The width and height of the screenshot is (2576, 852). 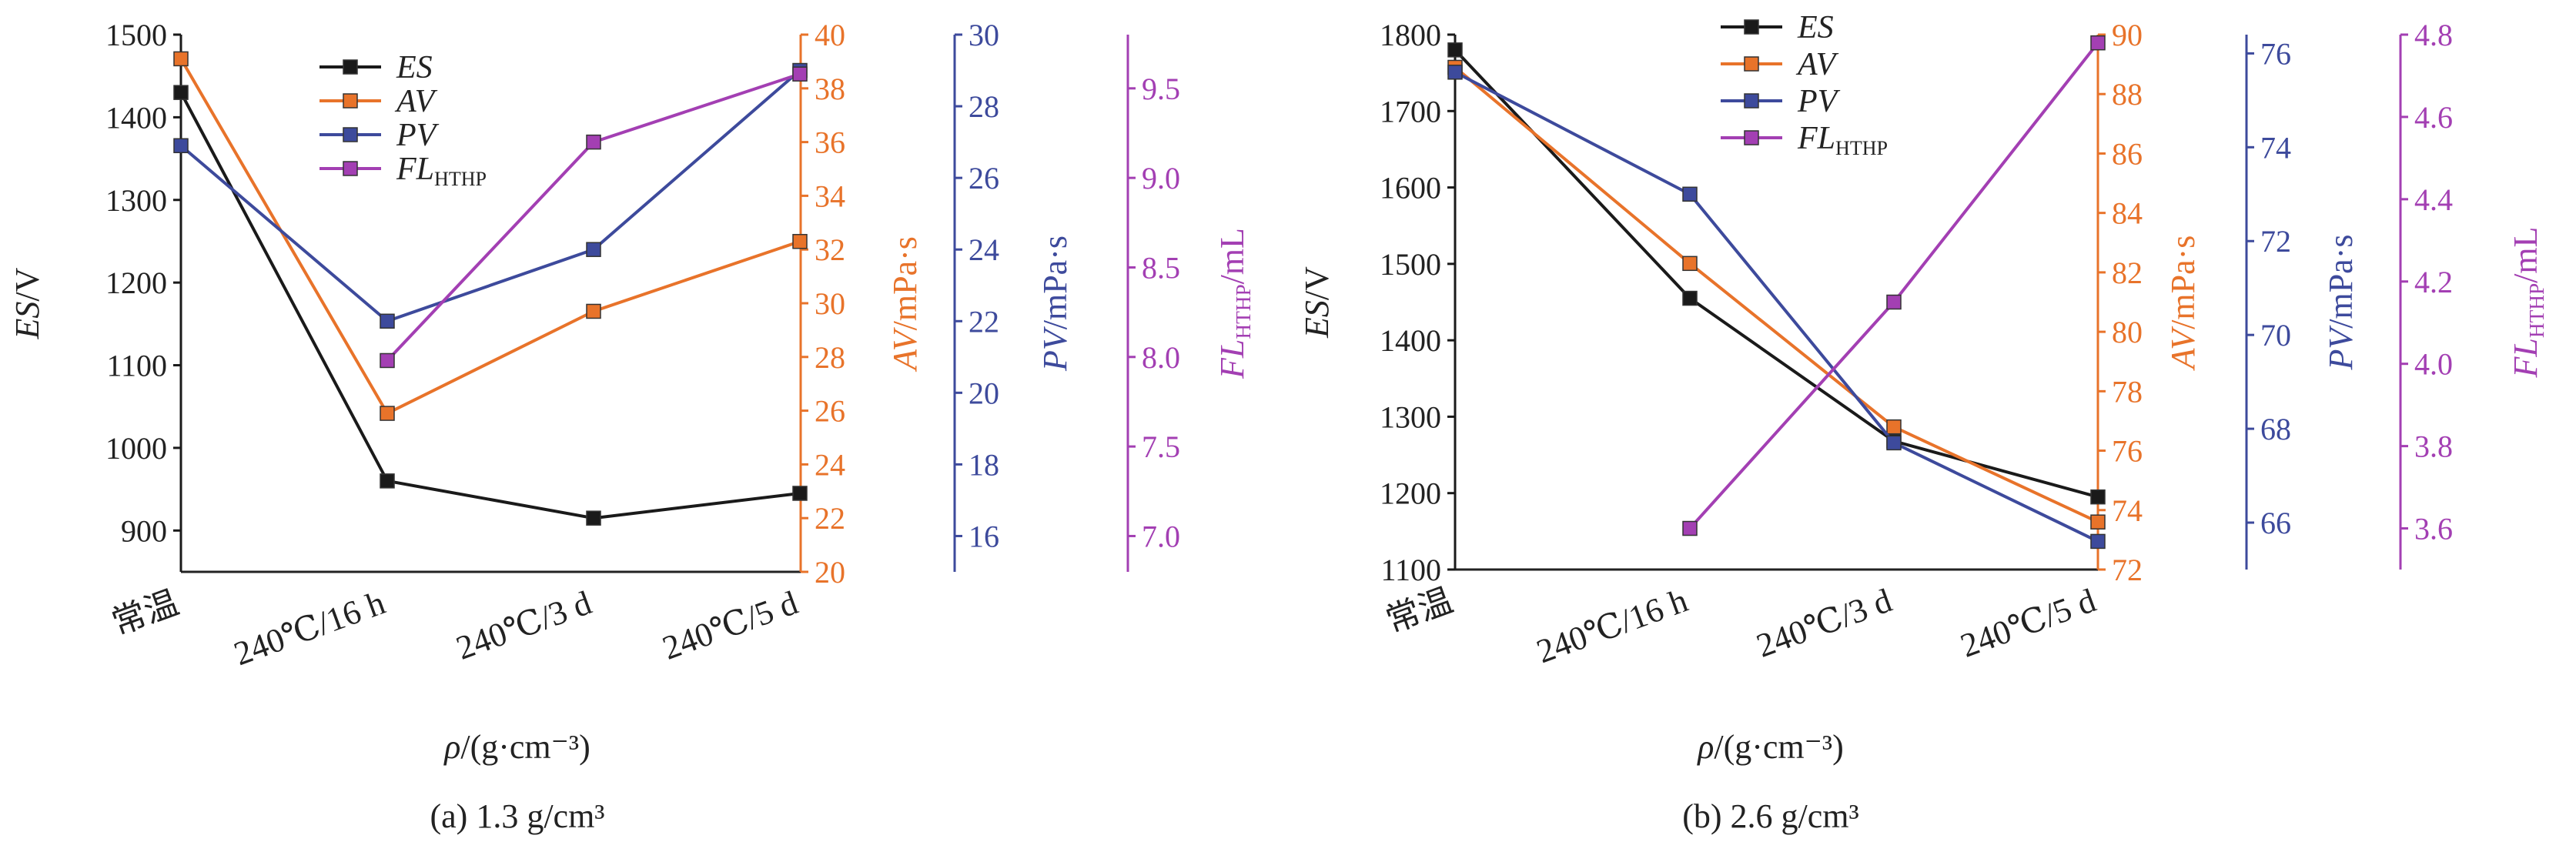 I want to click on tick-label-fl: 7.0, so click(x=1161, y=536).